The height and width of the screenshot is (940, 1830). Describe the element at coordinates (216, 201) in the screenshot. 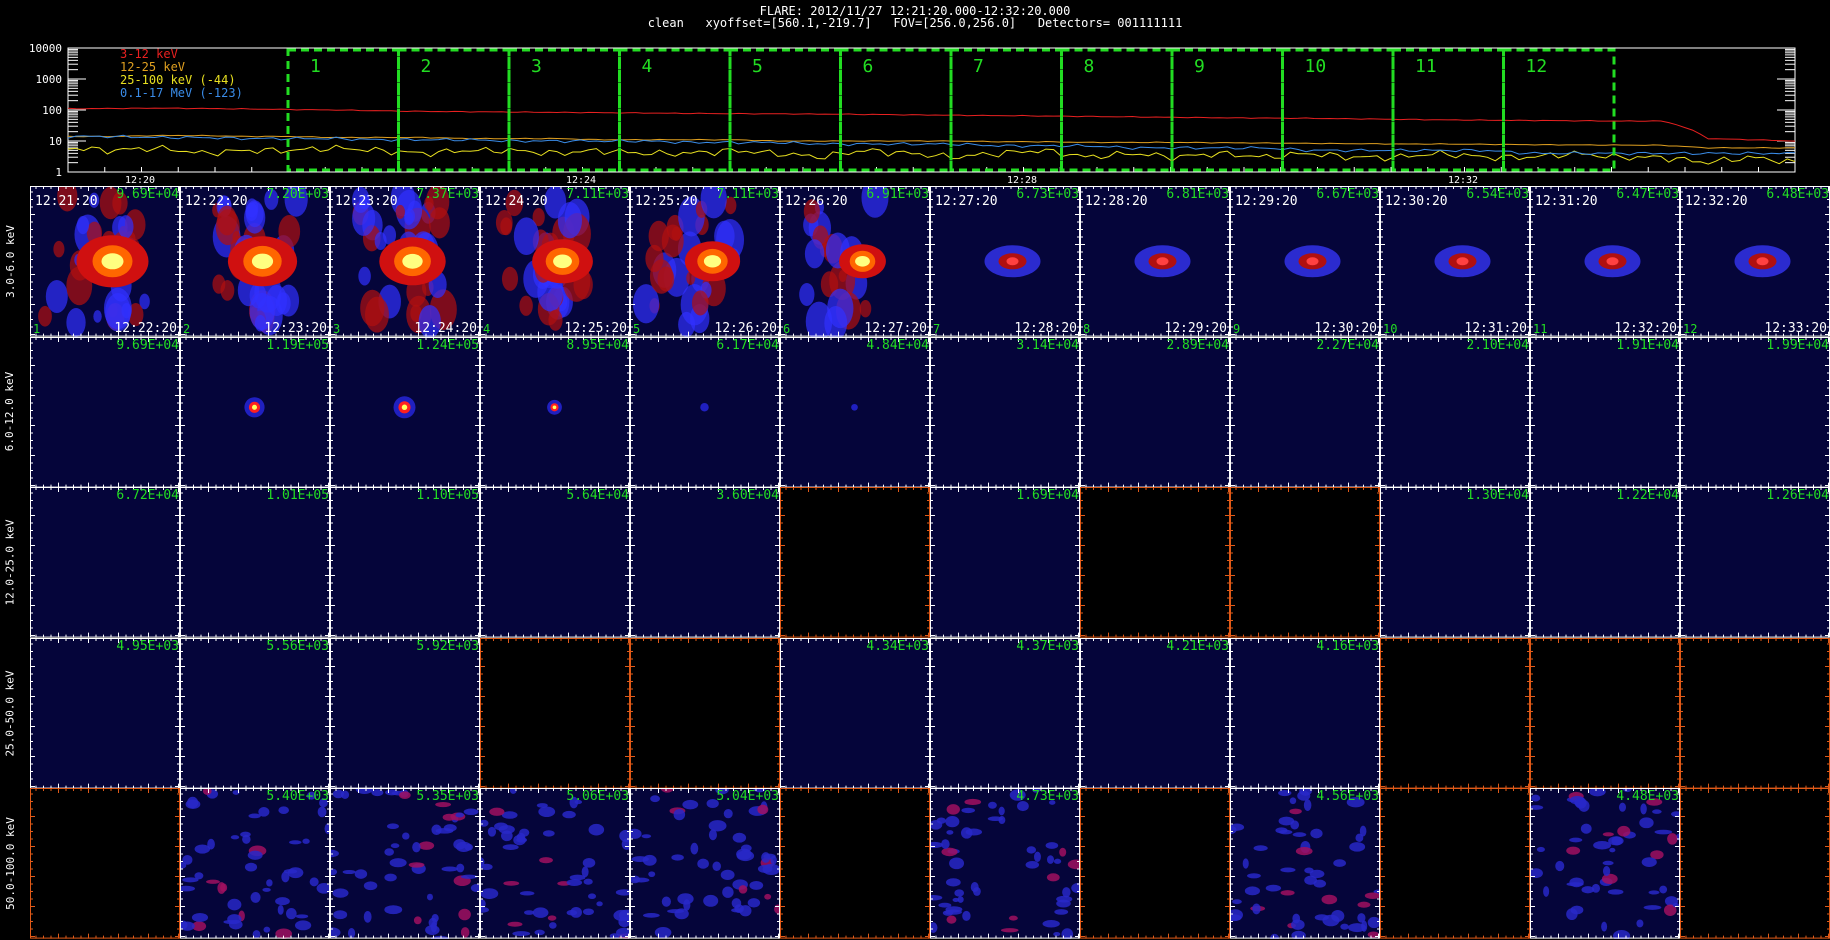

I see `start-time: 12:22:20` at that location.